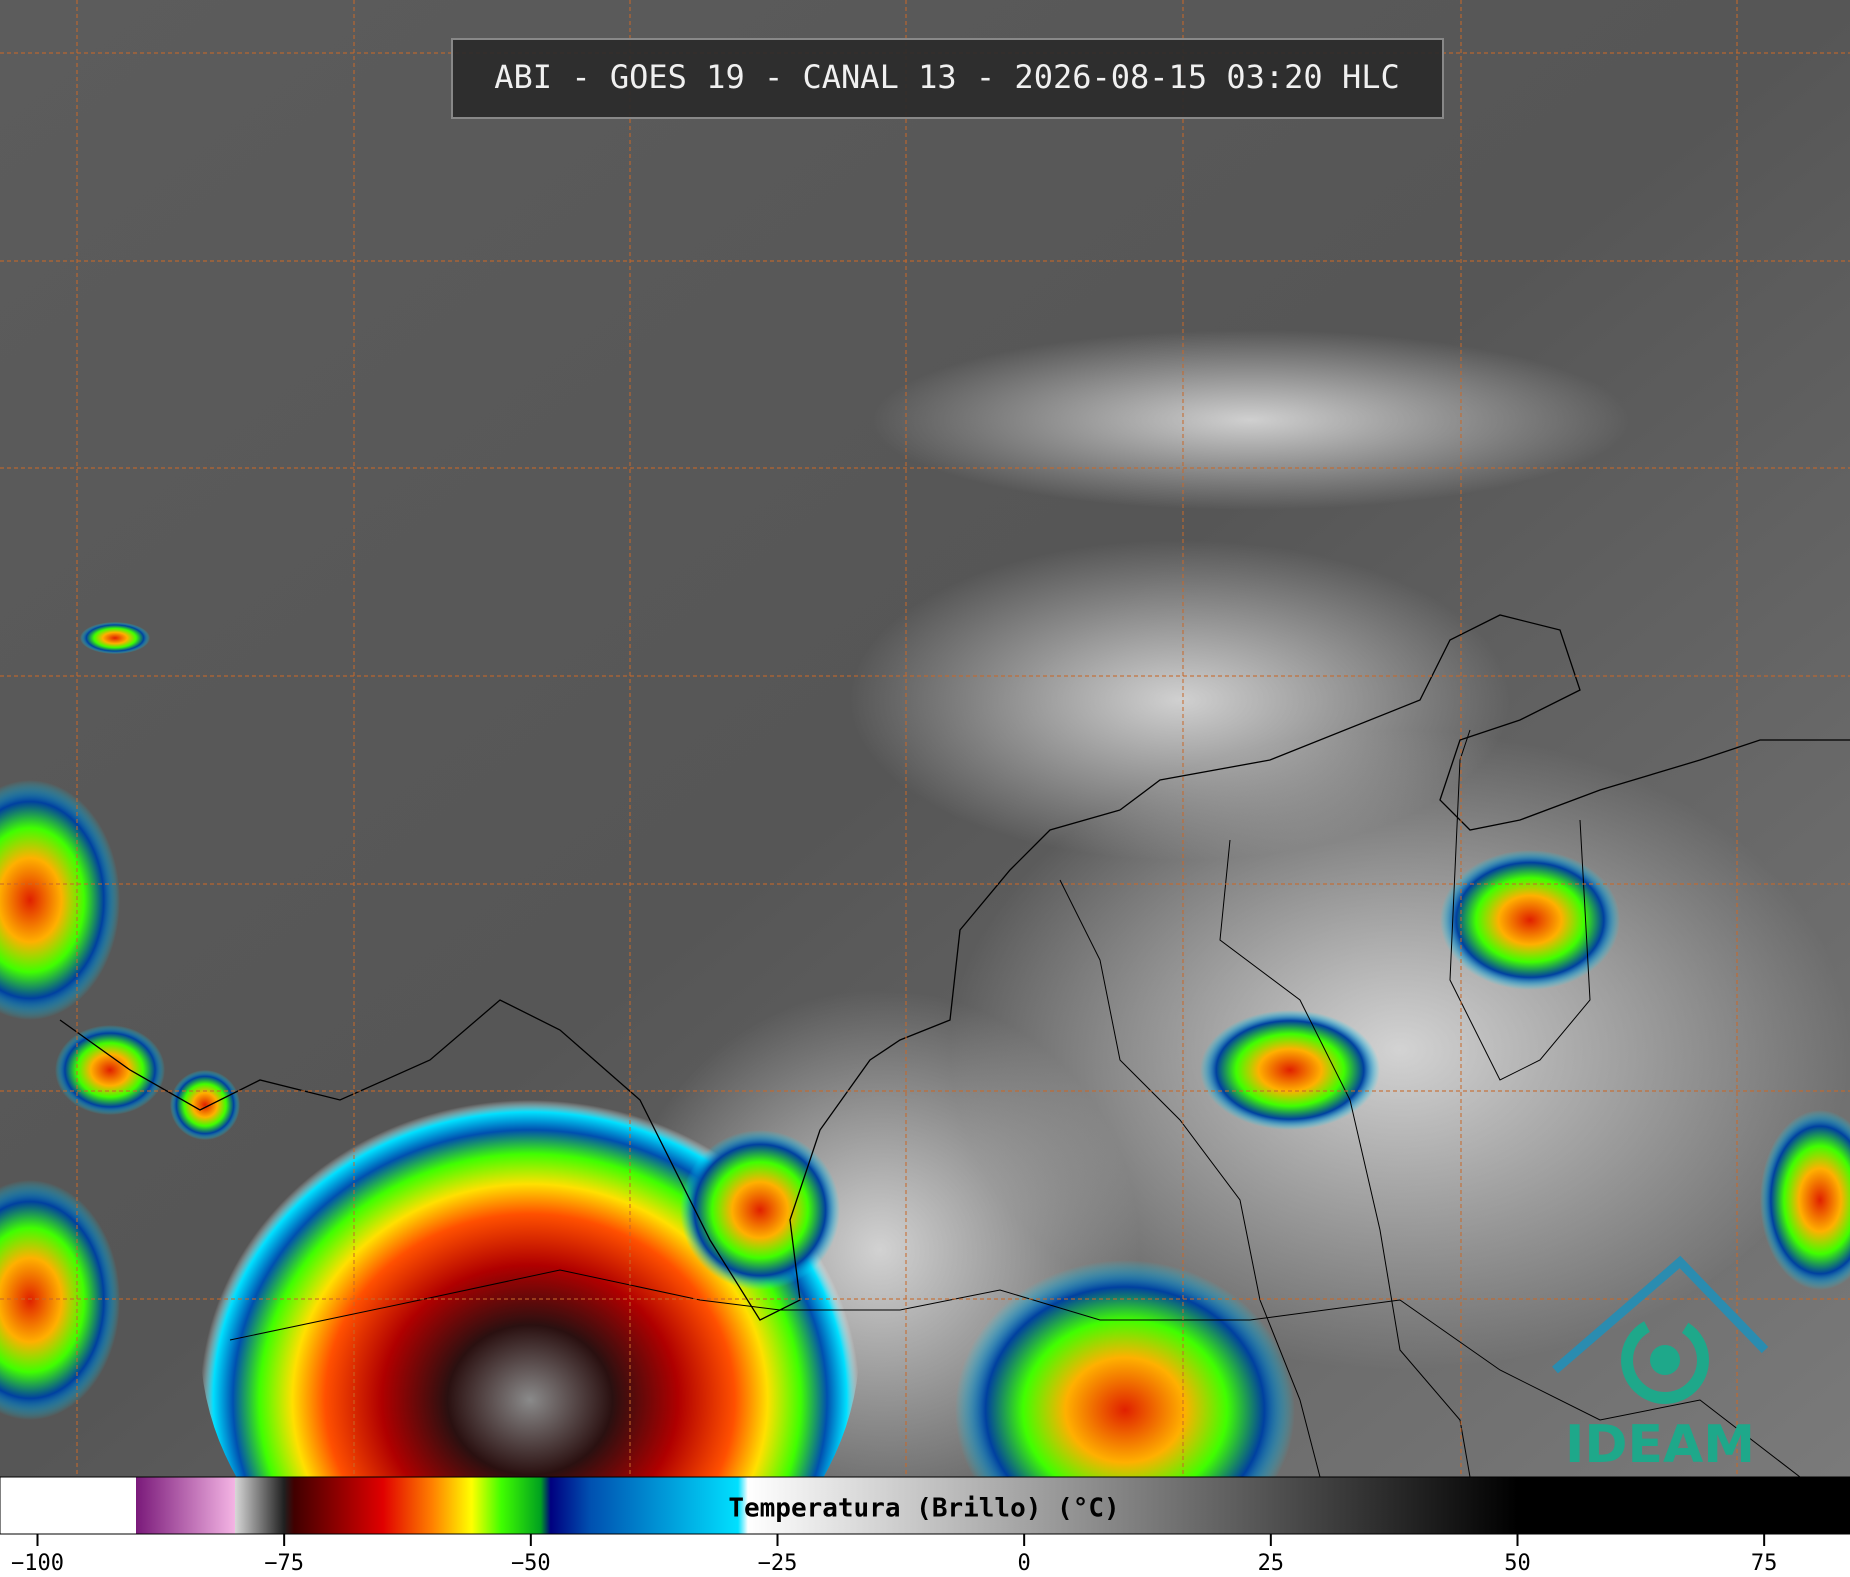 Image resolution: width=1850 pixels, height=1577 pixels. What do you see at coordinates (1517, 1563) in the screenshot?
I see `colorbar-tick-label: 50` at bounding box center [1517, 1563].